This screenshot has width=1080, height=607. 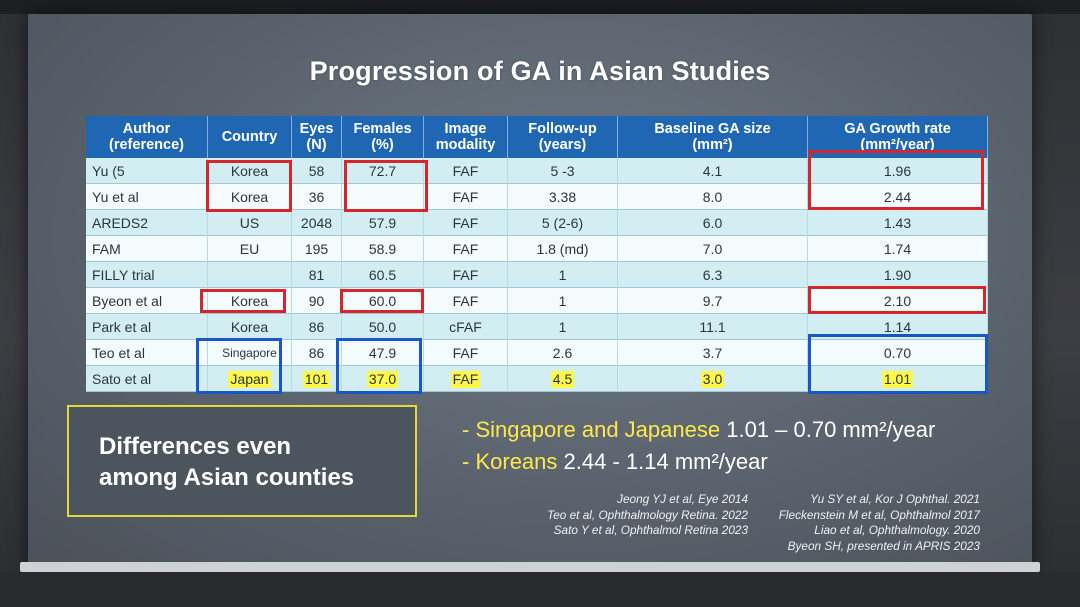 I want to click on cell-females: 37.0, so click(x=383, y=379).